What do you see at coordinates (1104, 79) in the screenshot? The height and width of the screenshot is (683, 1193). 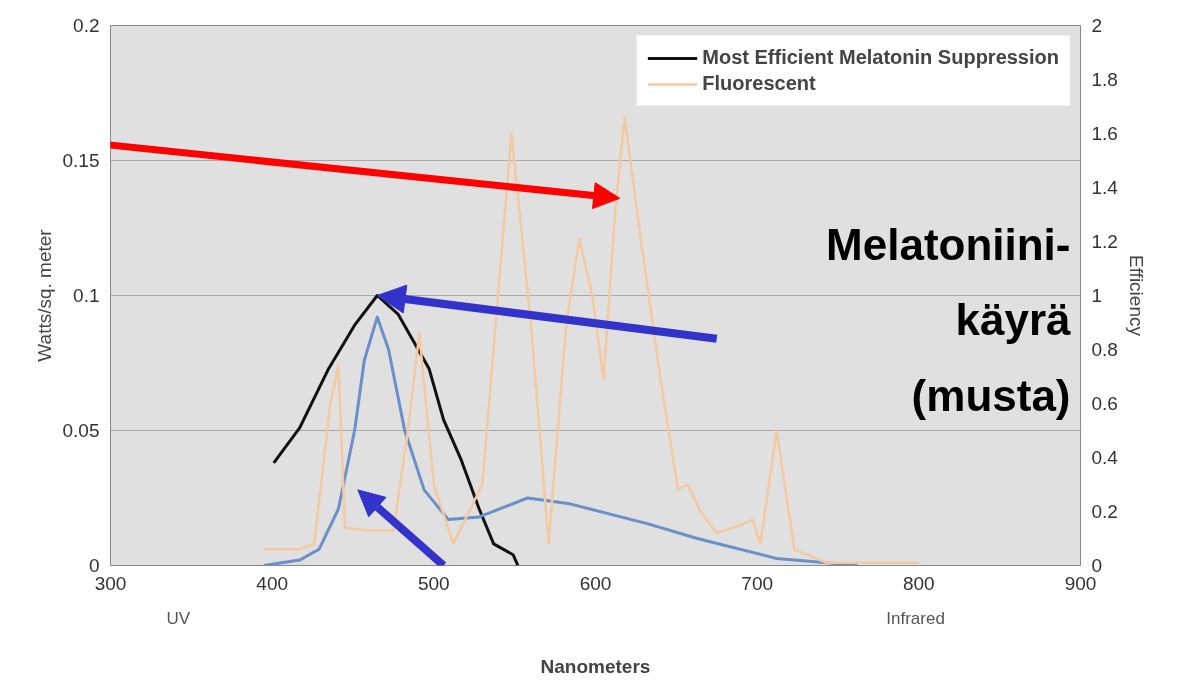 I see `y2-tick-label: 1.8` at bounding box center [1104, 79].